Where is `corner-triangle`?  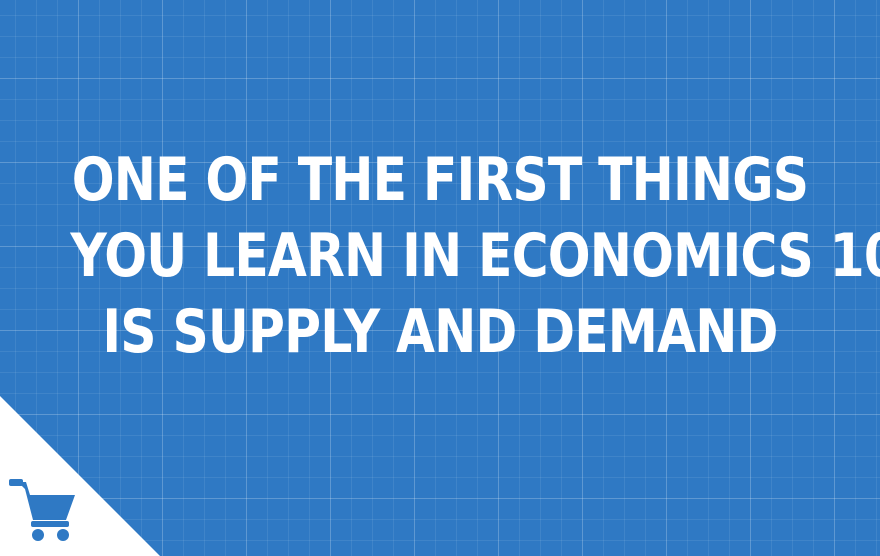
corner-triangle is located at coordinates (80, 476).